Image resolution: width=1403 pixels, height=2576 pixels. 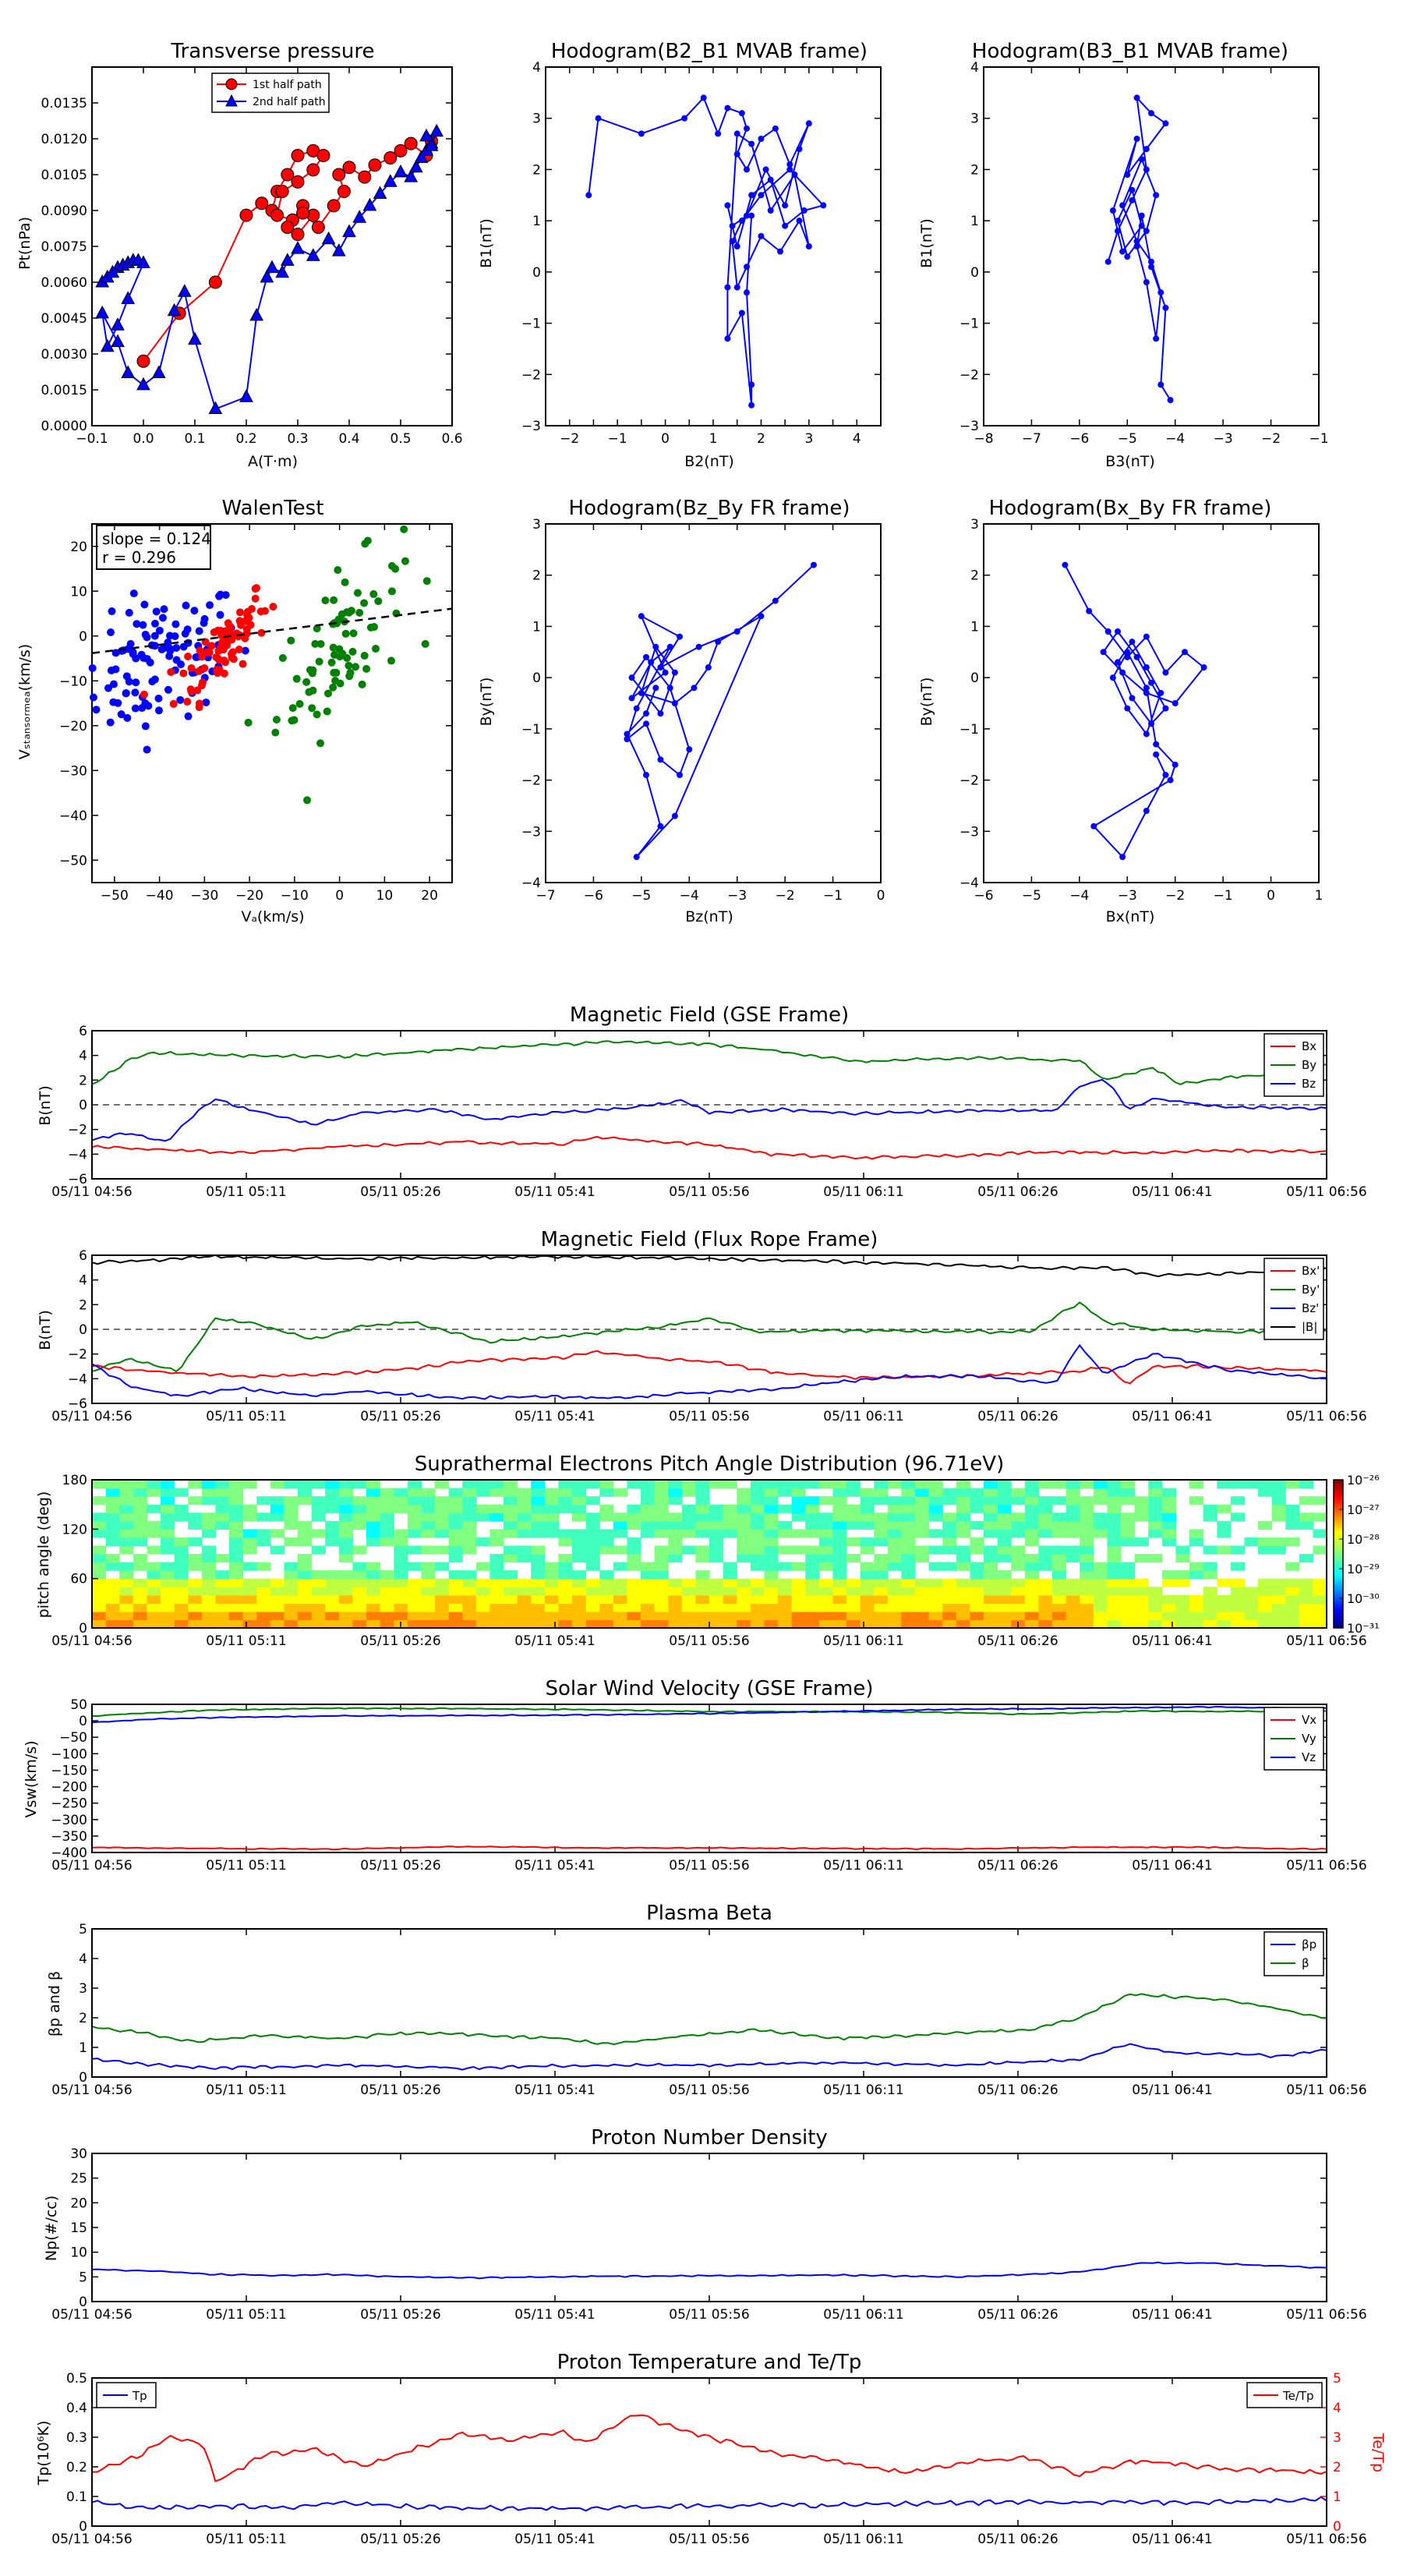 What do you see at coordinates (1151, 267) in the screenshot?
I see `hodo-b3b1-point` at bounding box center [1151, 267].